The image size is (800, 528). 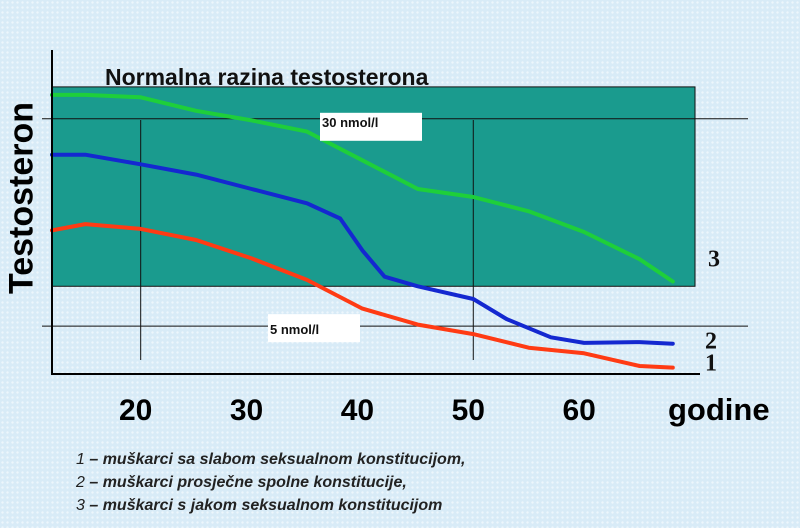 I want to click on x-tick-30: 30, so click(x=246, y=410).